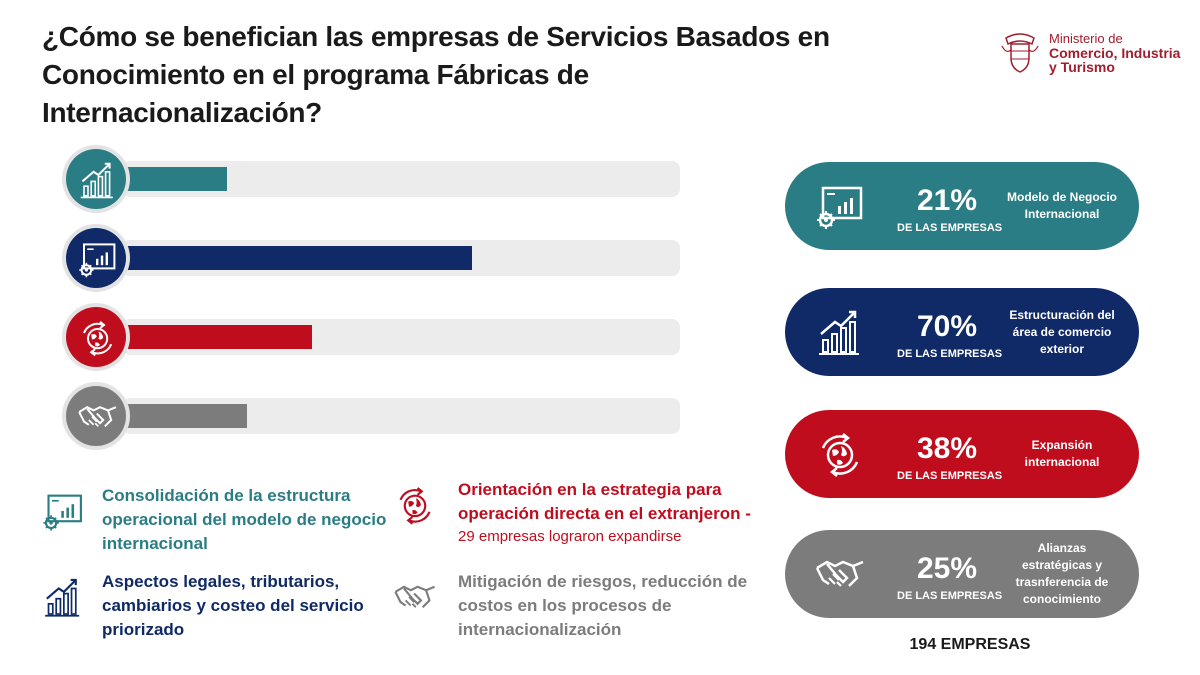 Image resolution: width=1200 pixels, height=675 pixels. I want to click on legend-note: 29 empresas lograron expandirse, so click(570, 536).